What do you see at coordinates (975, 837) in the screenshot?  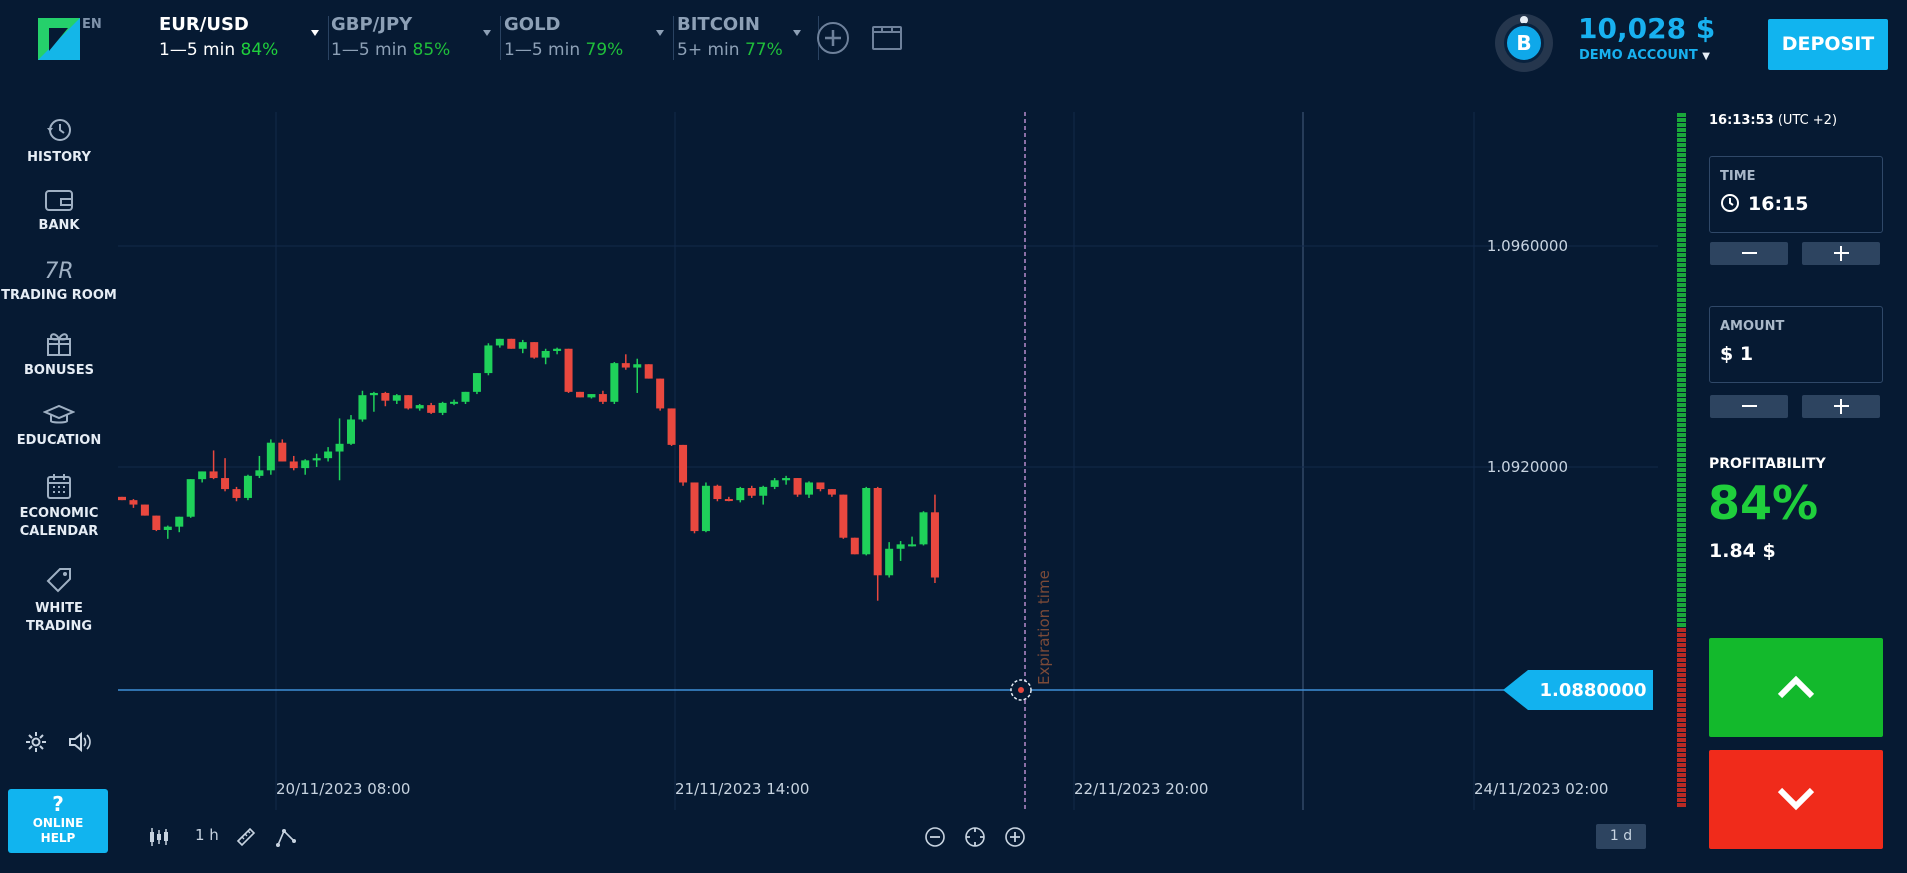 I see `fit-view-icon` at bounding box center [975, 837].